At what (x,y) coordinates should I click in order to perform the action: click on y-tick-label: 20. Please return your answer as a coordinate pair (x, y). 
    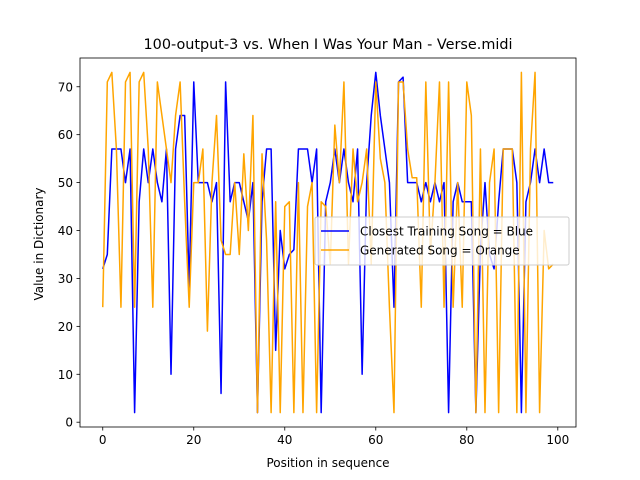
    Looking at the image, I should click on (65, 327).